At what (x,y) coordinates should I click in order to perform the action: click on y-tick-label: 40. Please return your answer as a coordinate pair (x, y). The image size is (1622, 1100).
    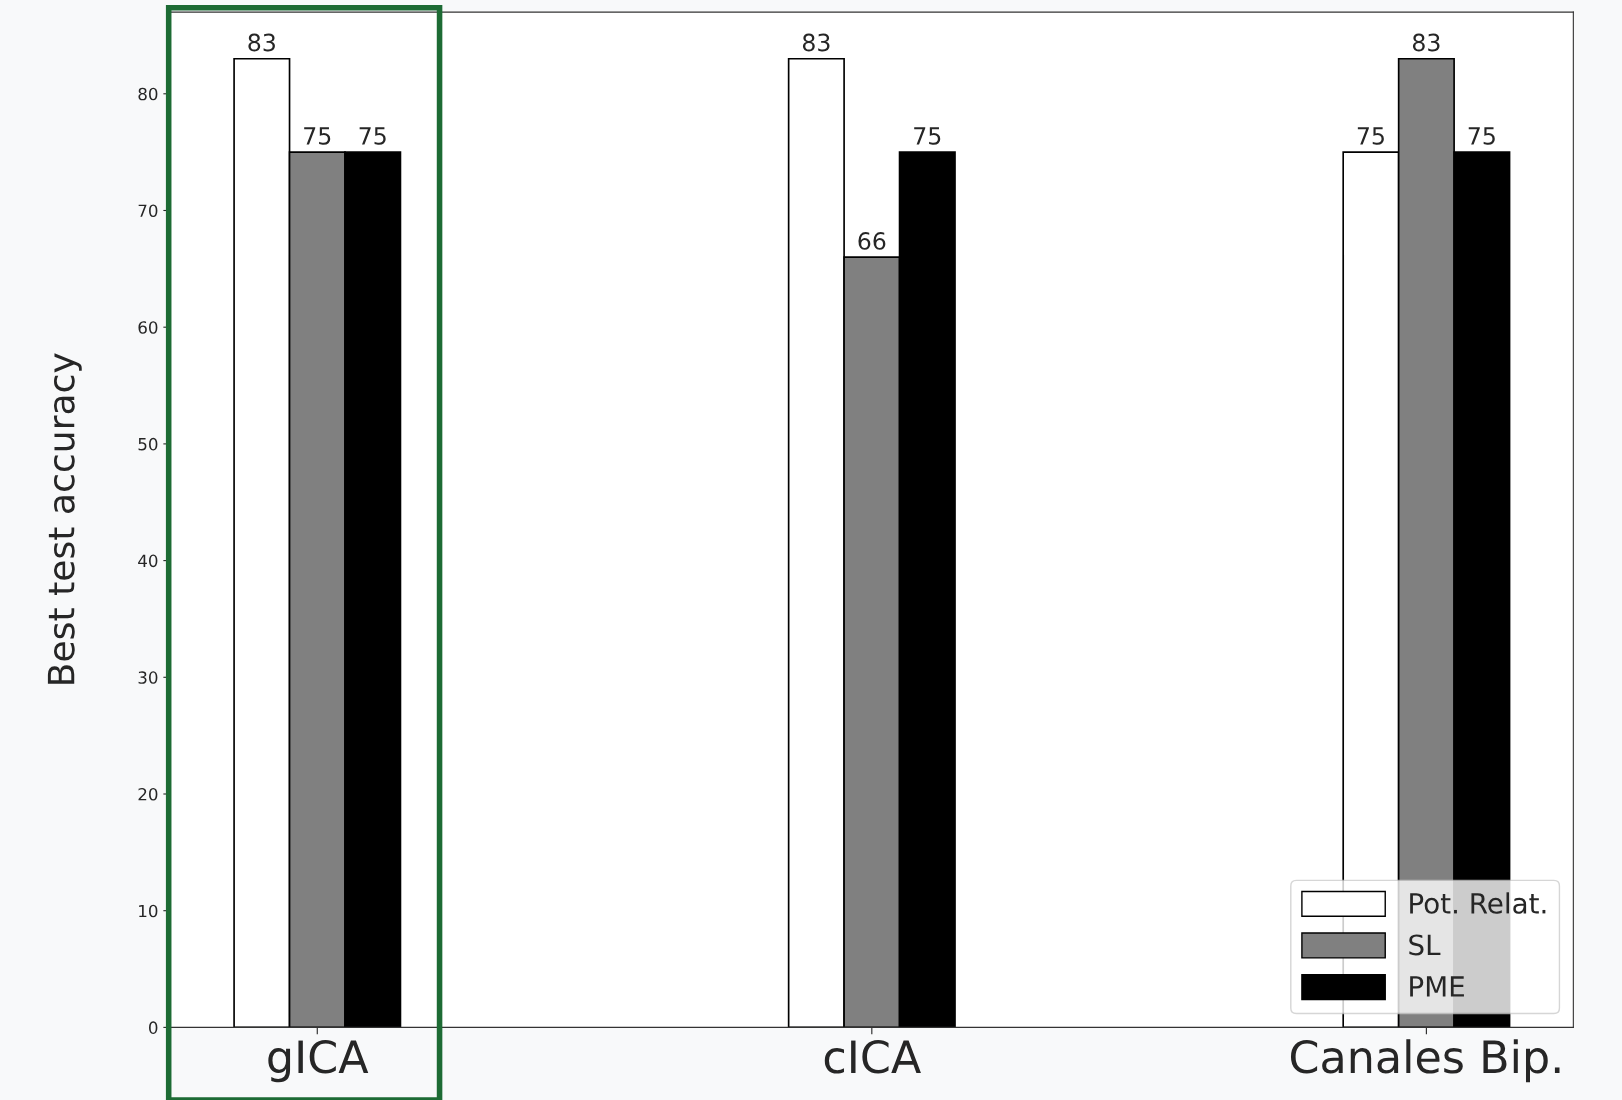
    Looking at the image, I should click on (148, 561).